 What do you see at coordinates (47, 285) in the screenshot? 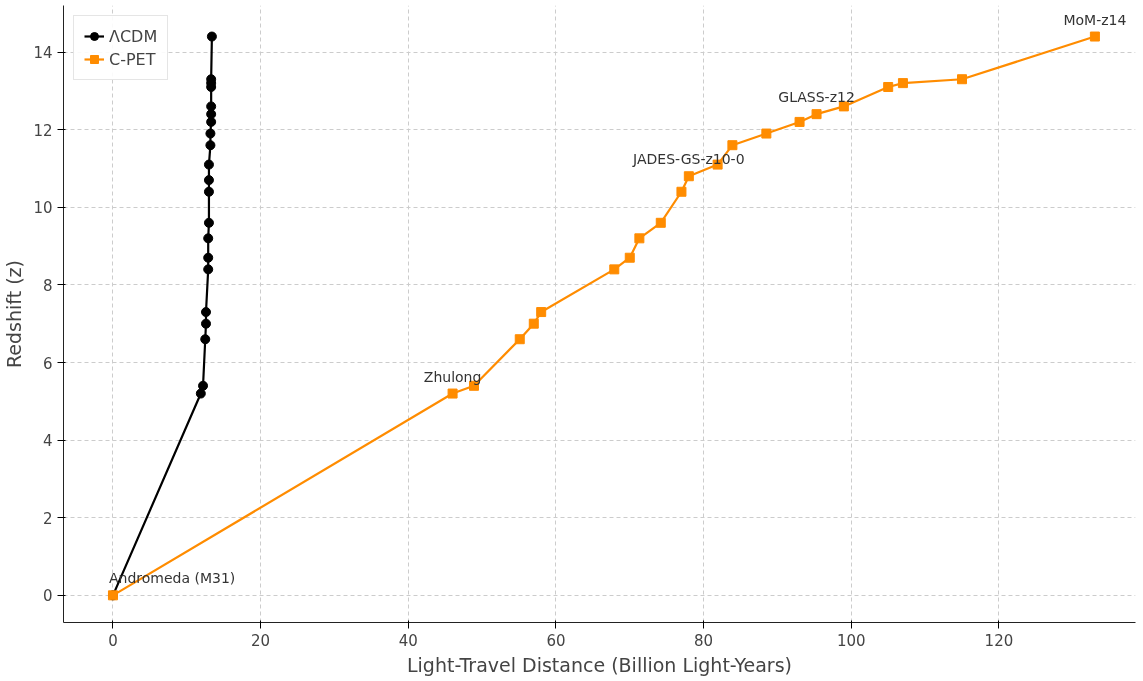
I see `y-tick-label: 8` at bounding box center [47, 285].